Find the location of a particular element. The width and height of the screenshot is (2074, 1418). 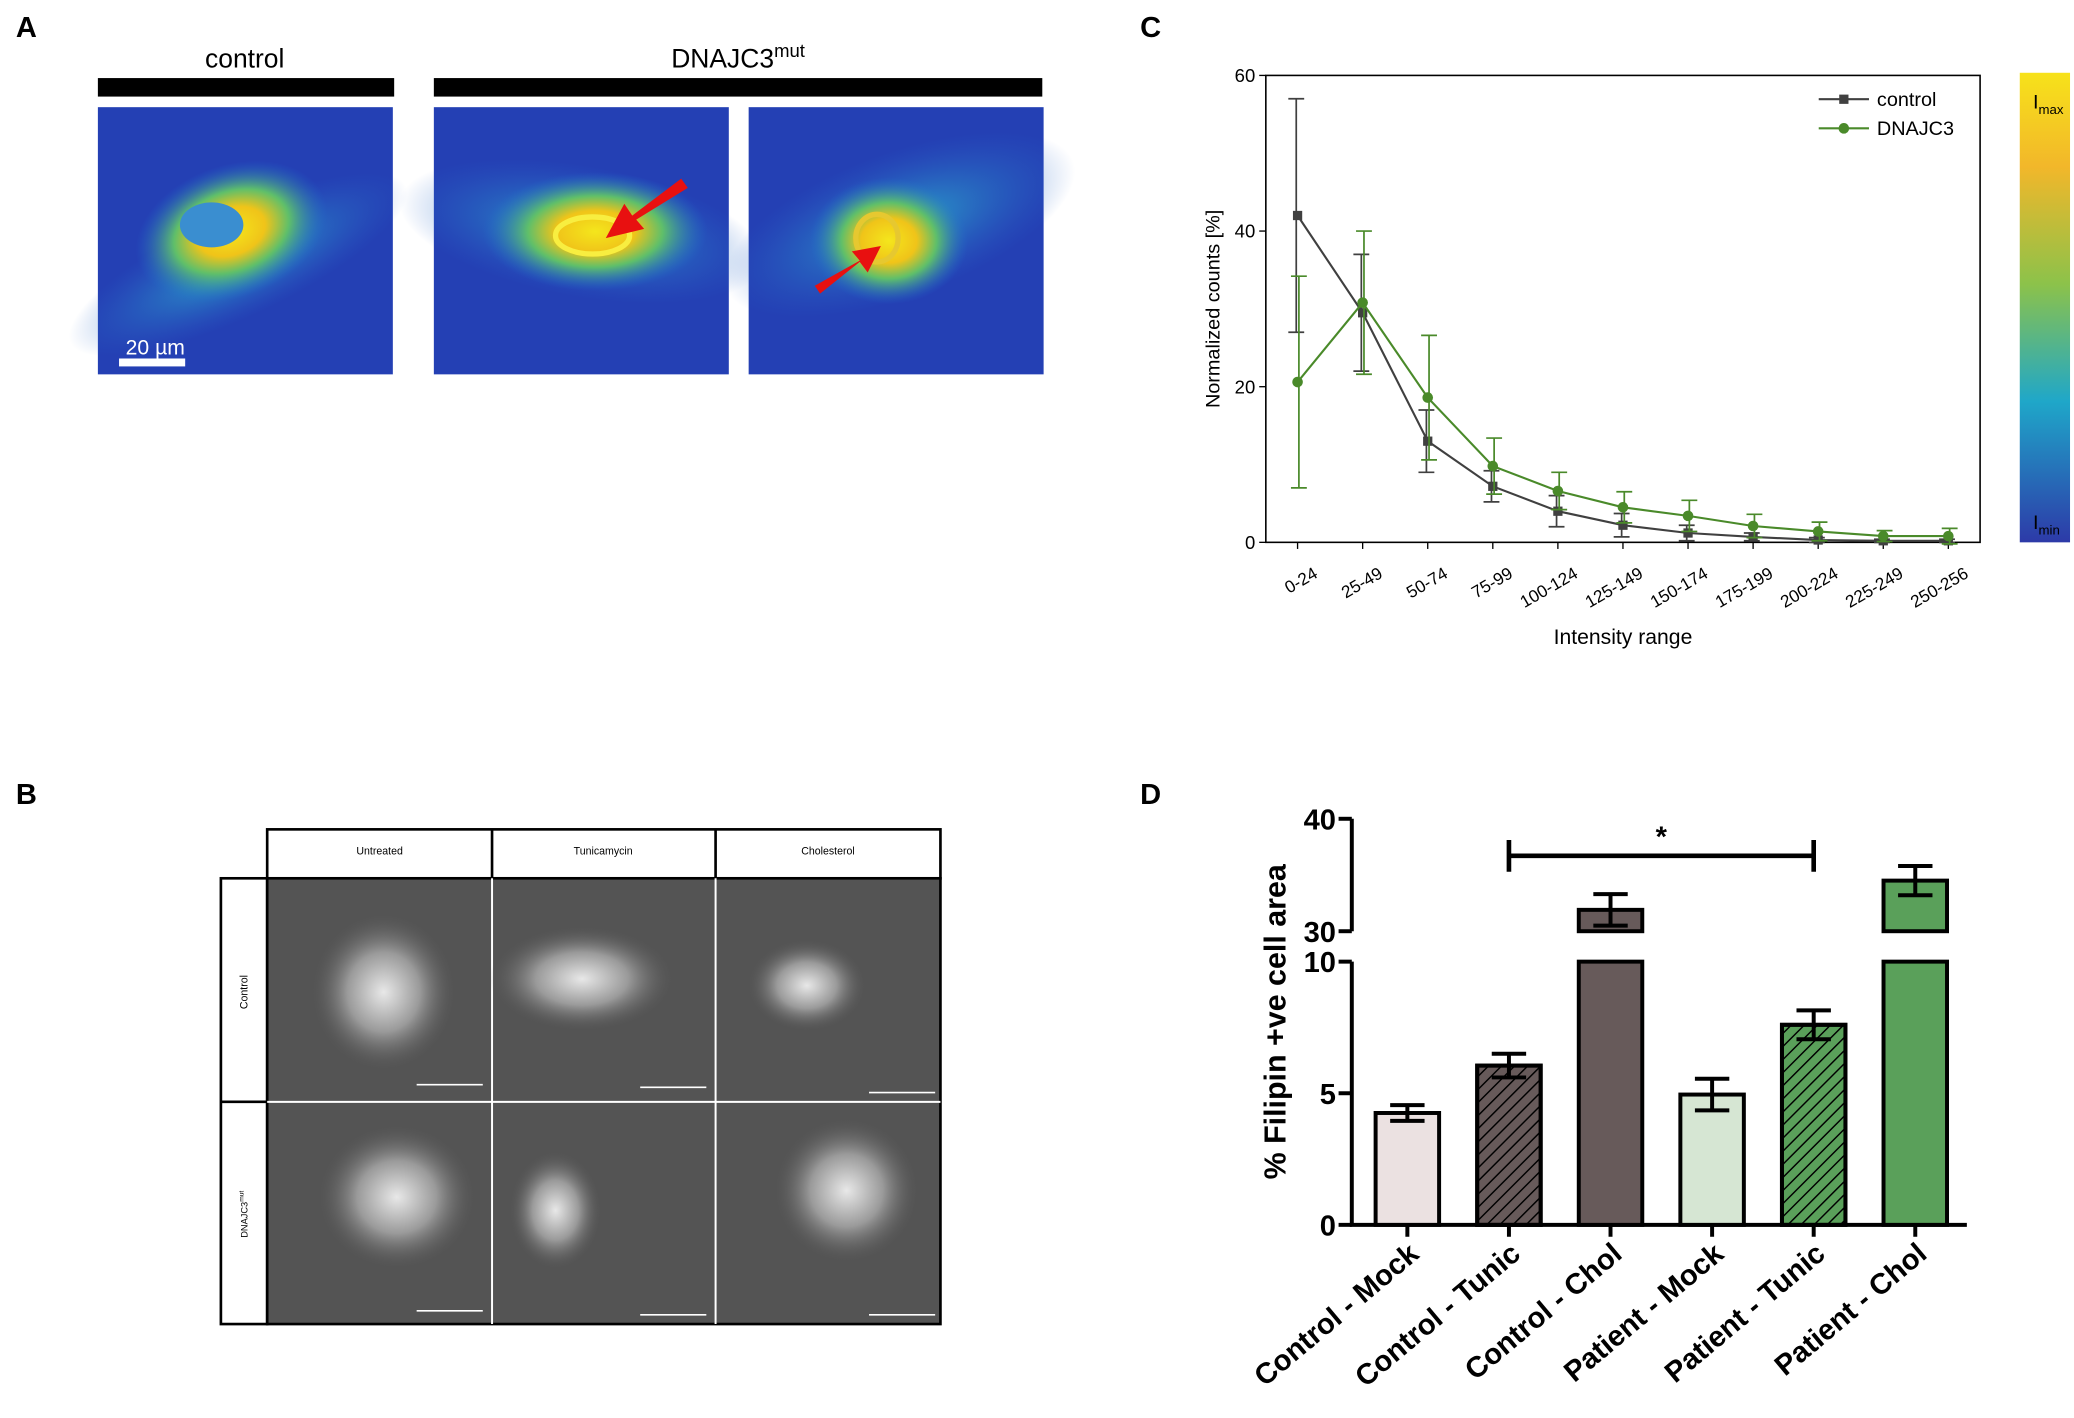

x-tick-label: 50-74 is located at coordinates (1427, 583).